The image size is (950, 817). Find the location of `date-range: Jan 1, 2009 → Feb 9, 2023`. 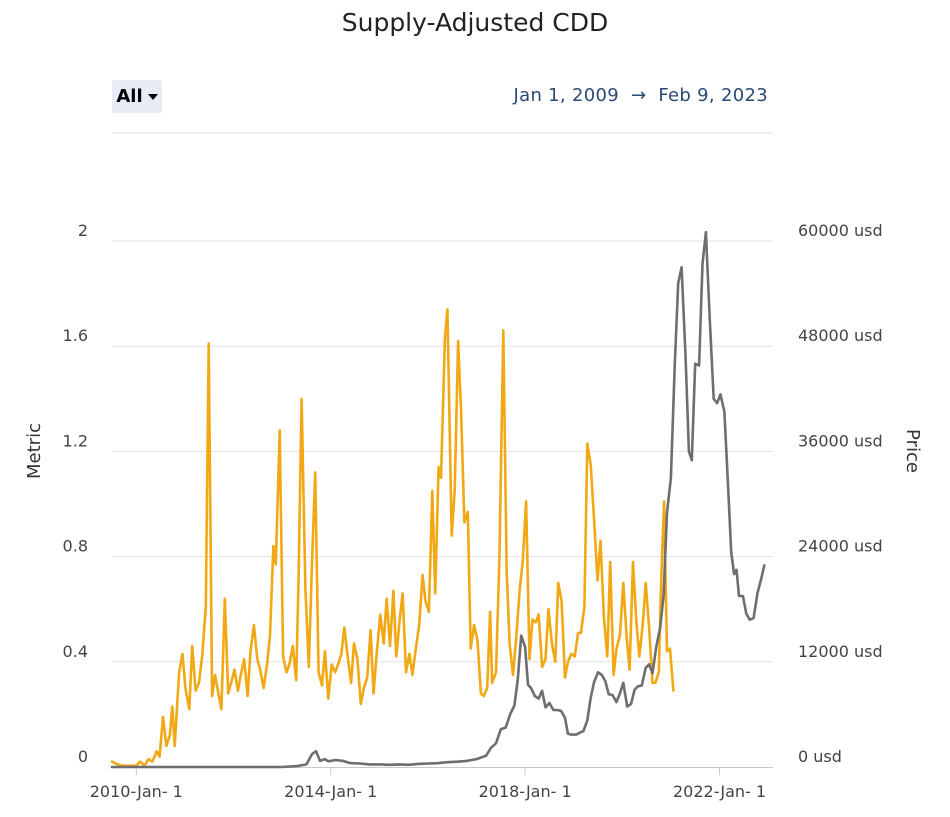

date-range: Jan 1, 2009 → Feb 9, 2023 is located at coordinates (641, 95).